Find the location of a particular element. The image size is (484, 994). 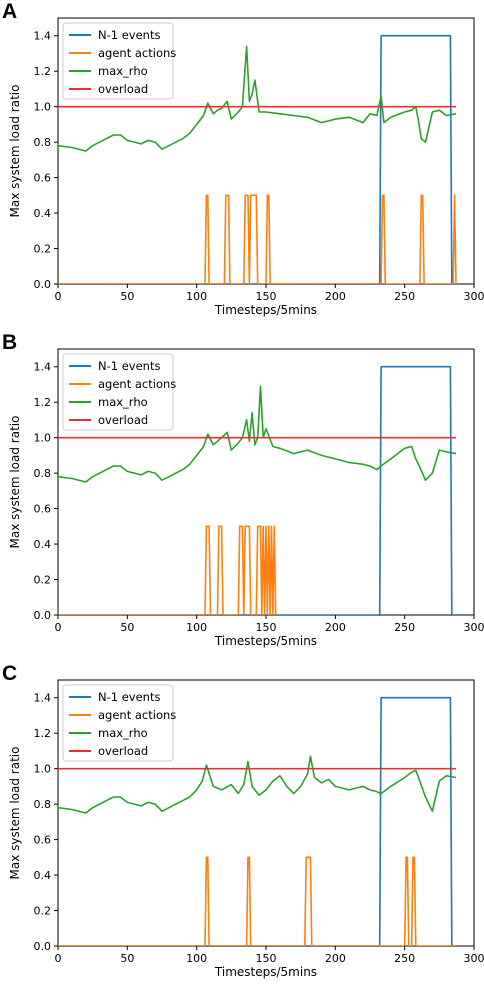

panel-label: B is located at coordinates (10, 342).